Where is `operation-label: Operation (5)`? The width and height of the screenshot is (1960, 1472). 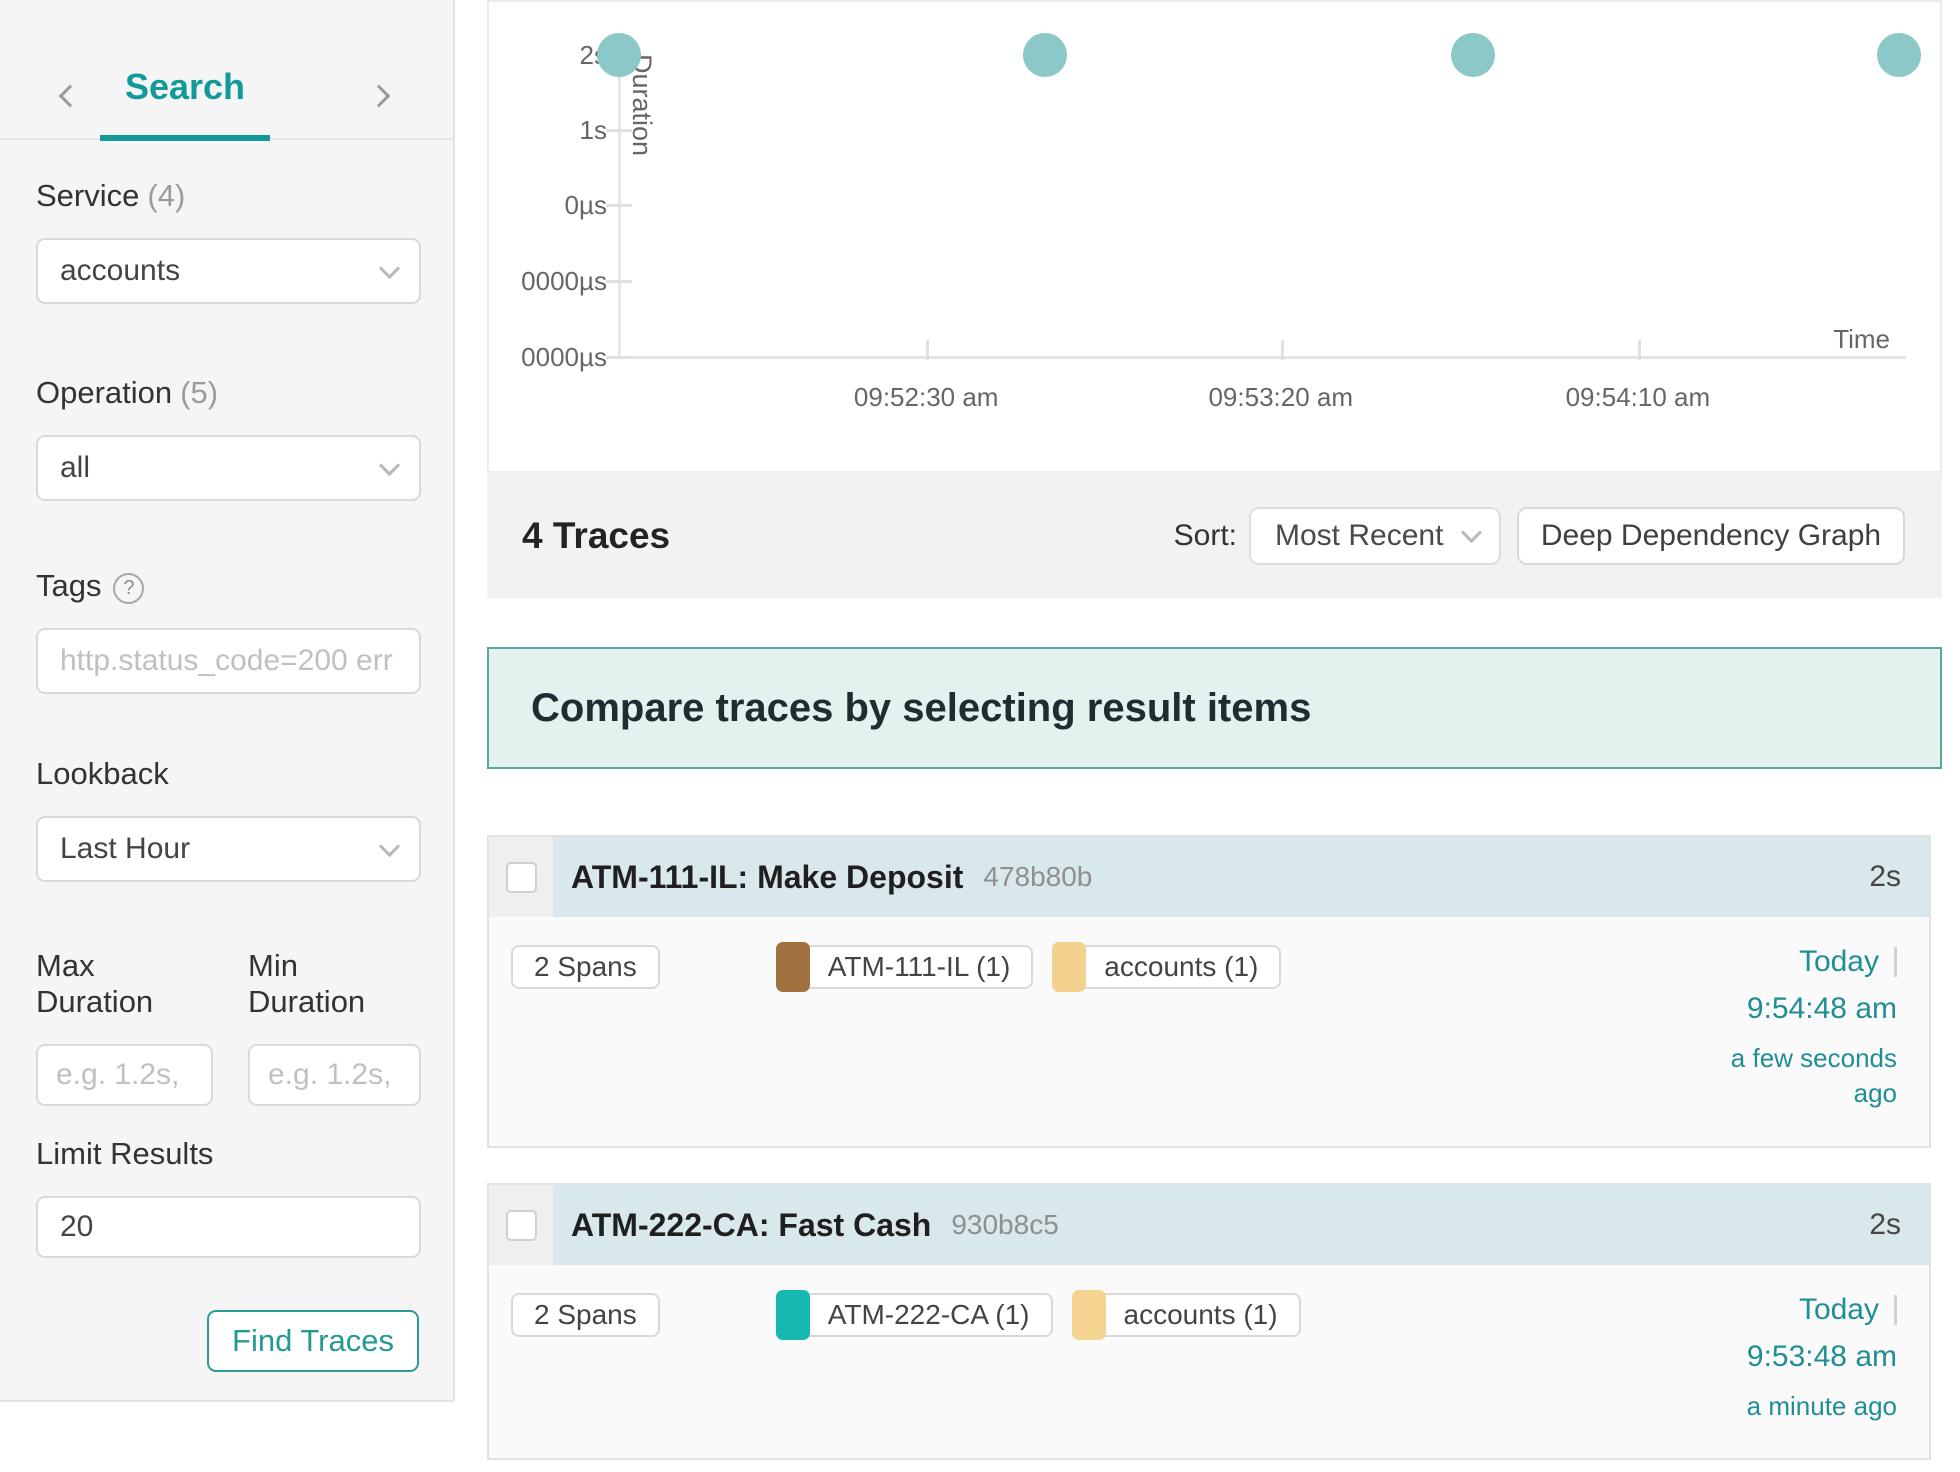
operation-label: Operation (5) is located at coordinates (127, 392).